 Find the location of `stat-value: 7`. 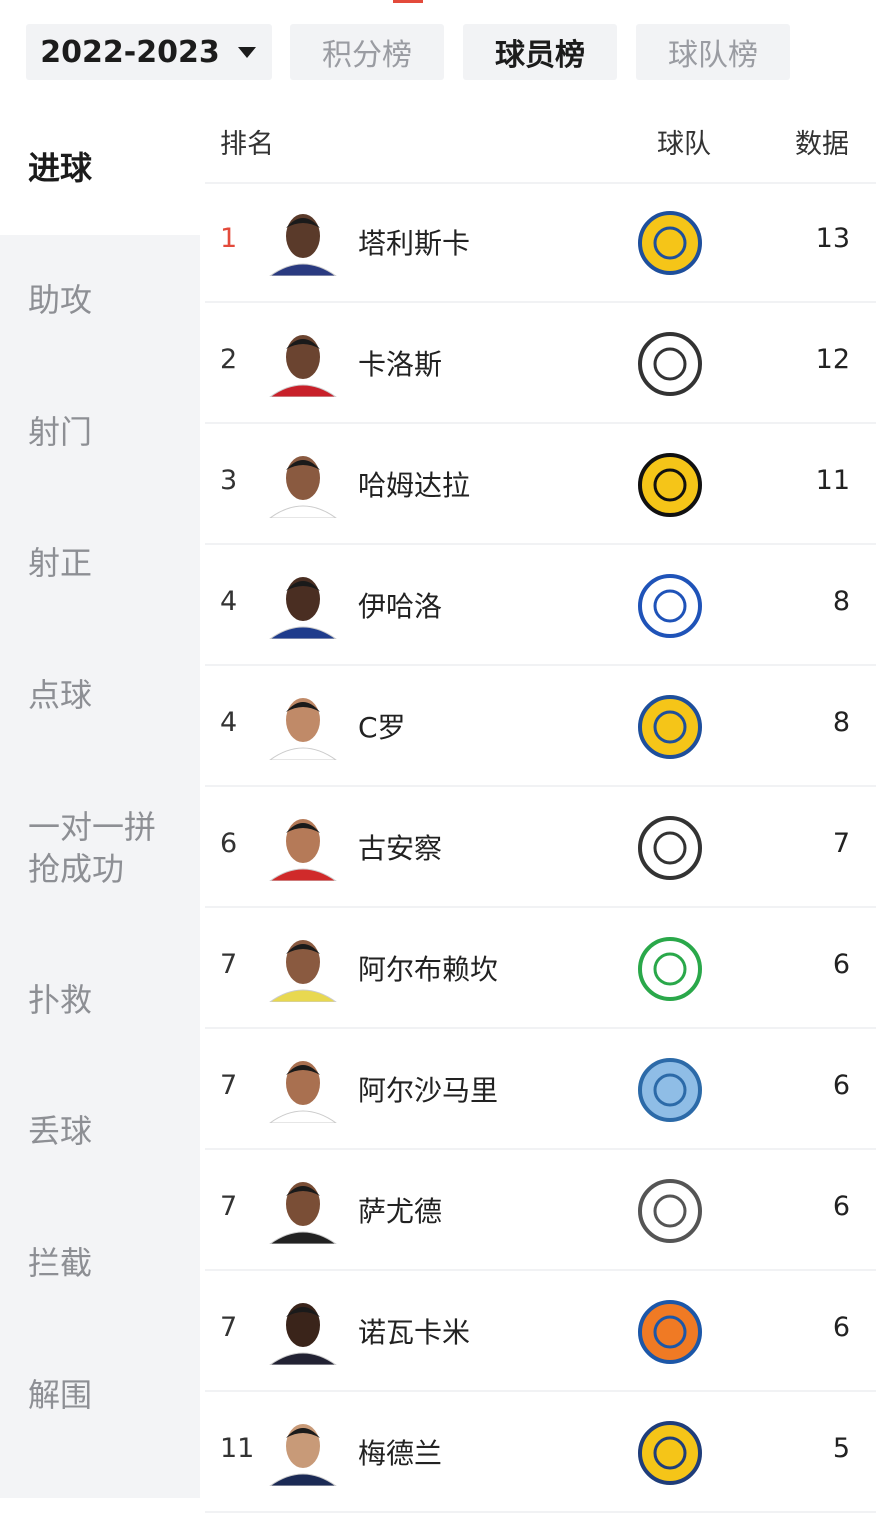

stat-value: 7 is located at coordinates (841, 843).